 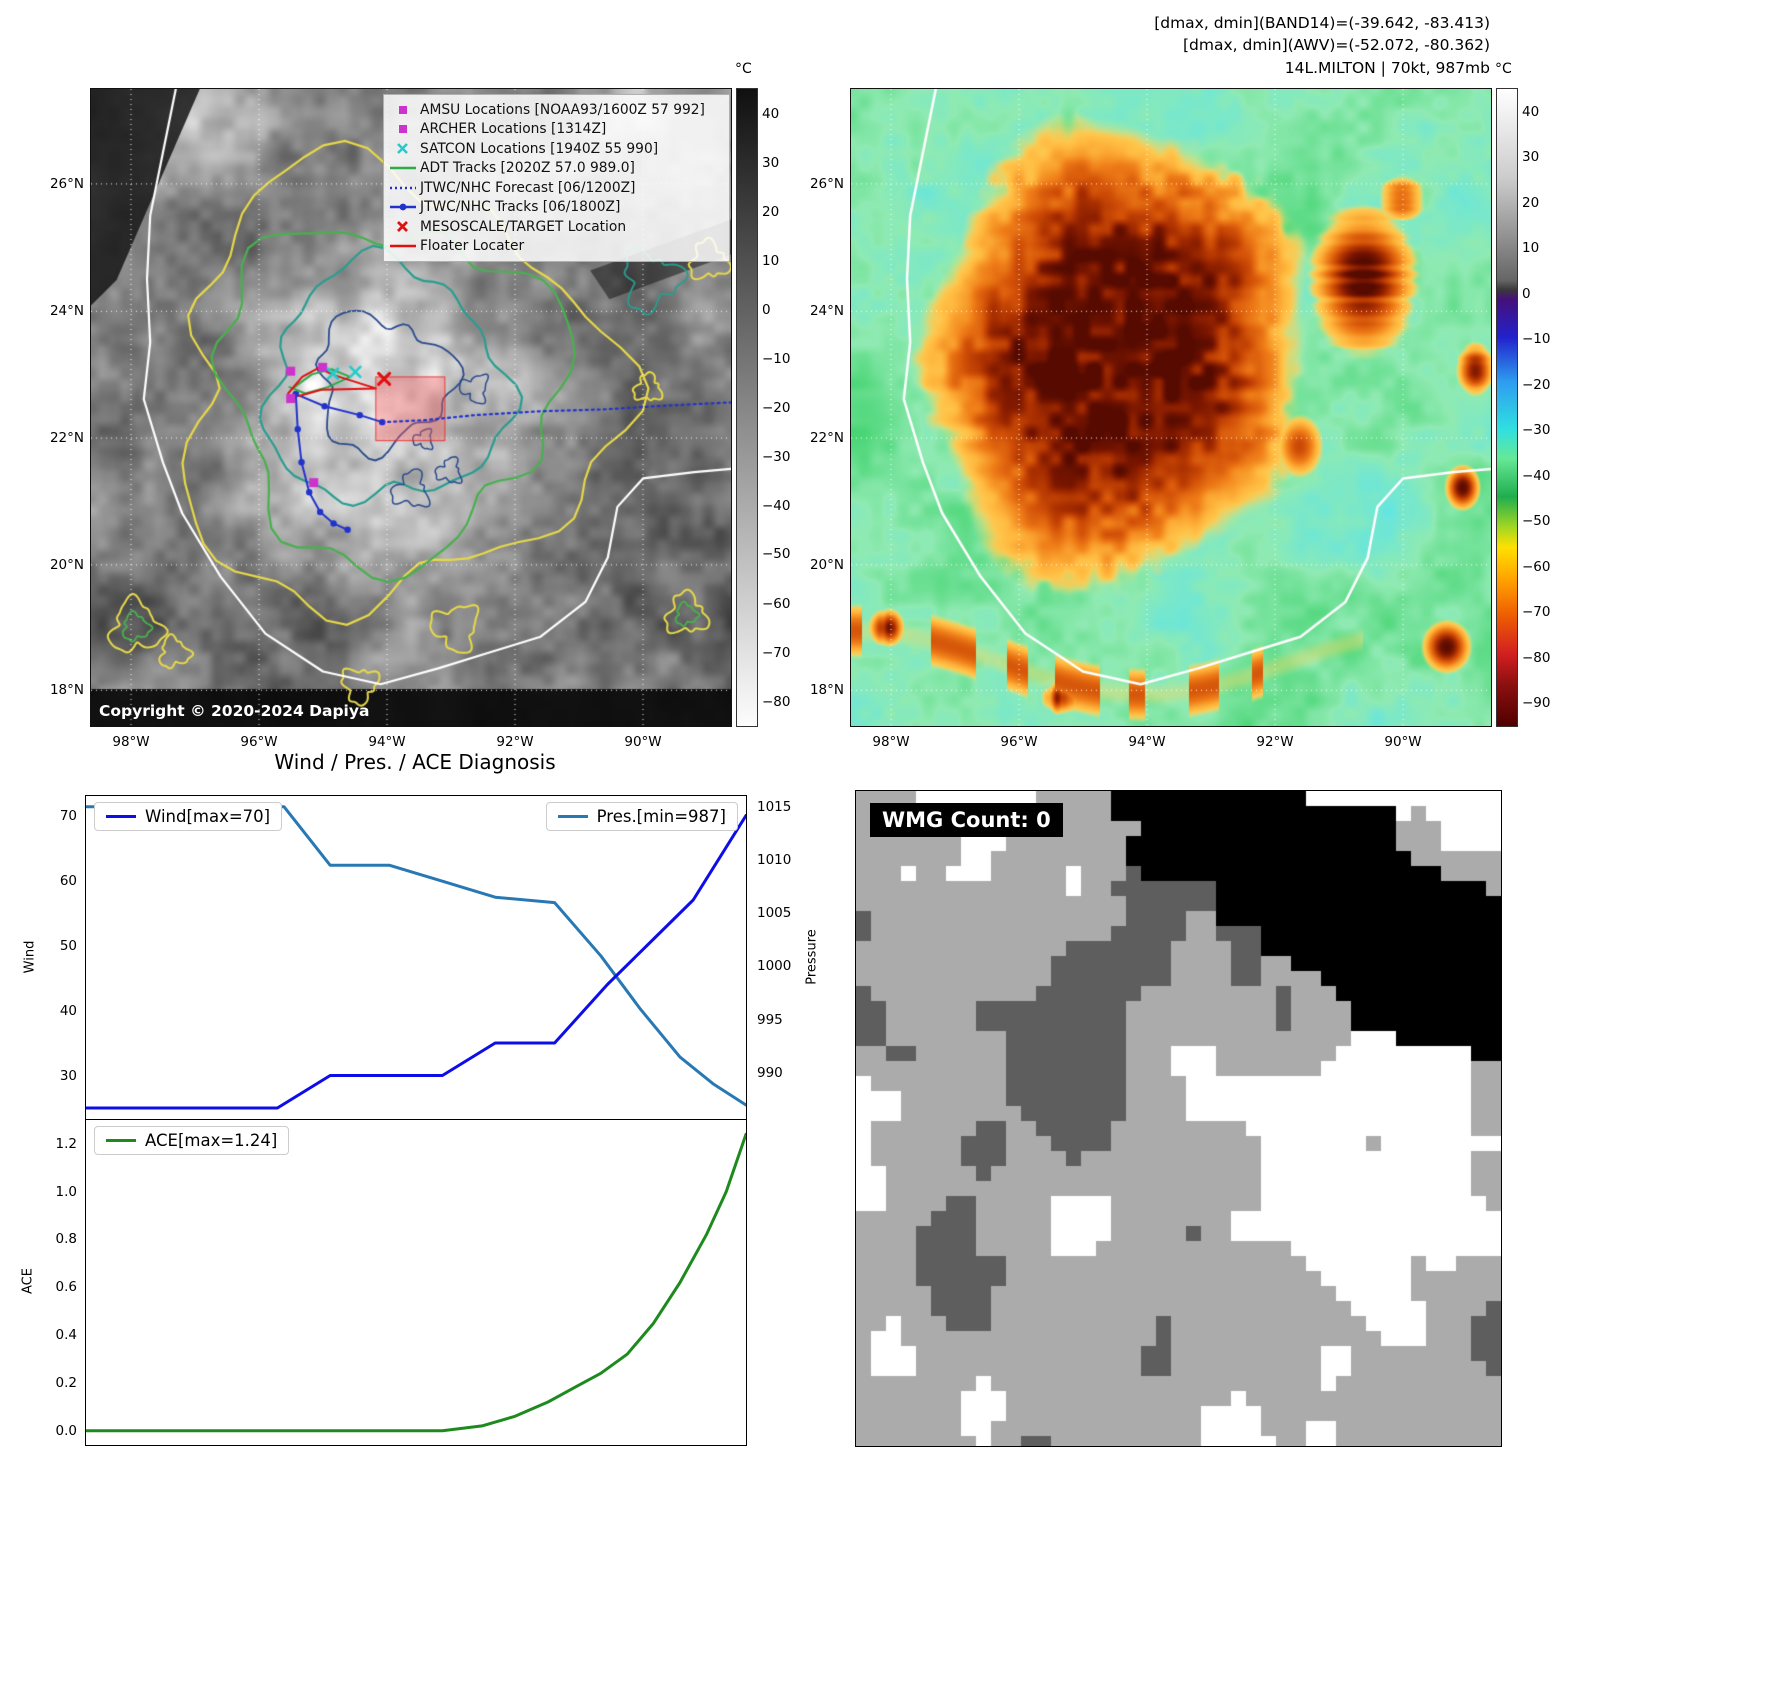 I want to click on legend-item: AMSU Locations [NOAA93/1600Z 57 992], so click(x=556, y=110).